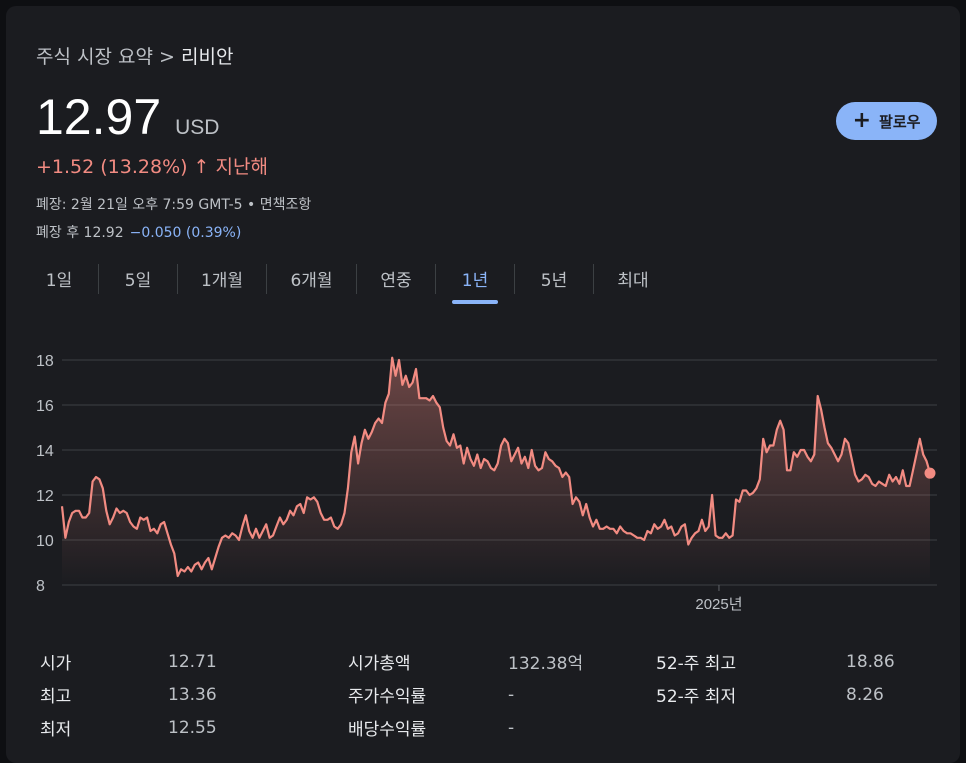 Image resolution: width=966 pixels, height=763 pixels. Describe the element at coordinates (511, 694) in the screenshot. I see `stat-value-pe-ratio: -` at that location.